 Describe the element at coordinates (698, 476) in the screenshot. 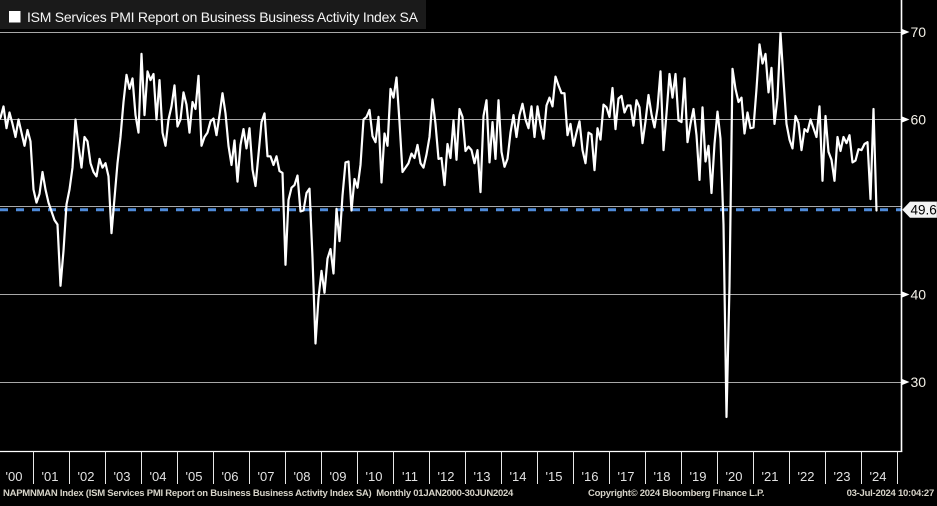

I see `svg-text: '19` at that location.